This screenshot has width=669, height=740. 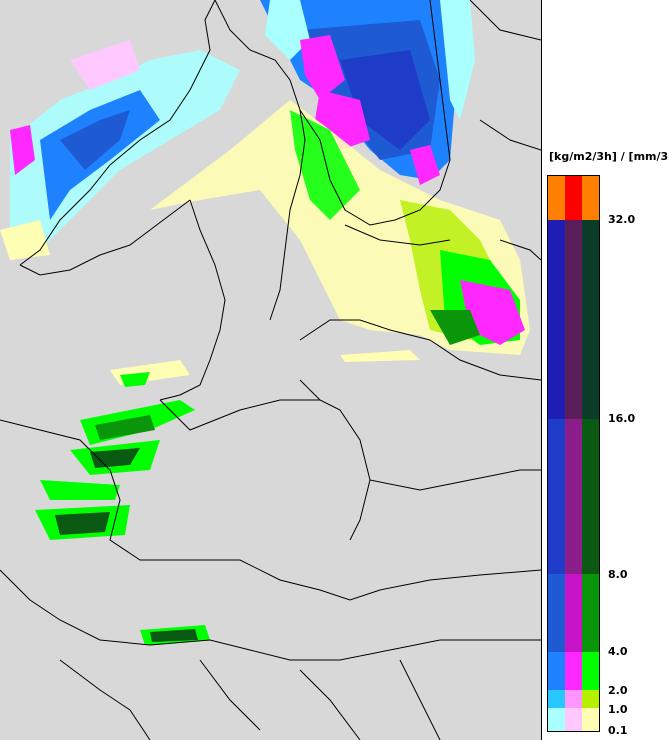 I want to click on legend-title: [kg/m2/3h] / [mm/3h], so click(x=609, y=156).